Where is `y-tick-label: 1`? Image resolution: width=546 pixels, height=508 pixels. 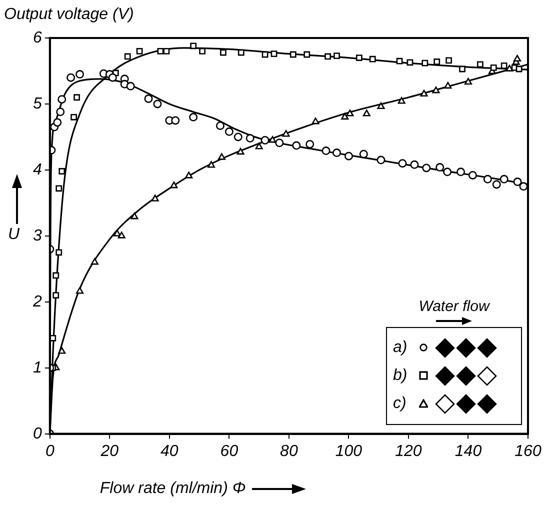
y-tick-label: 1 is located at coordinates (37, 367).